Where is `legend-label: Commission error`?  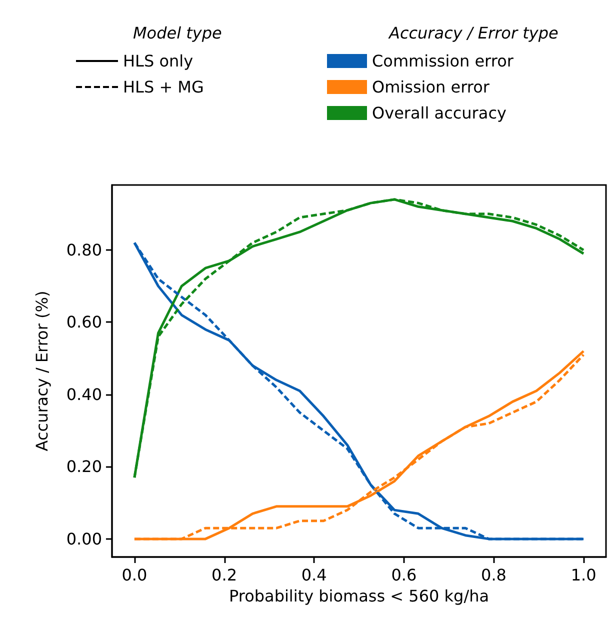
legend-label: Commission error is located at coordinates (443, 61).